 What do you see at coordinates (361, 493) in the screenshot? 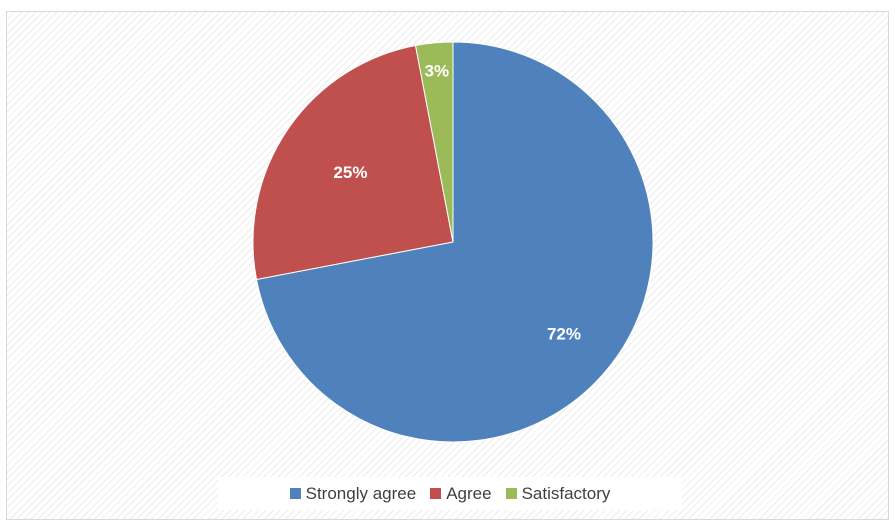
I see `legend-label-strongly-agree: Strongly agree` at bounding box center [361, 493].